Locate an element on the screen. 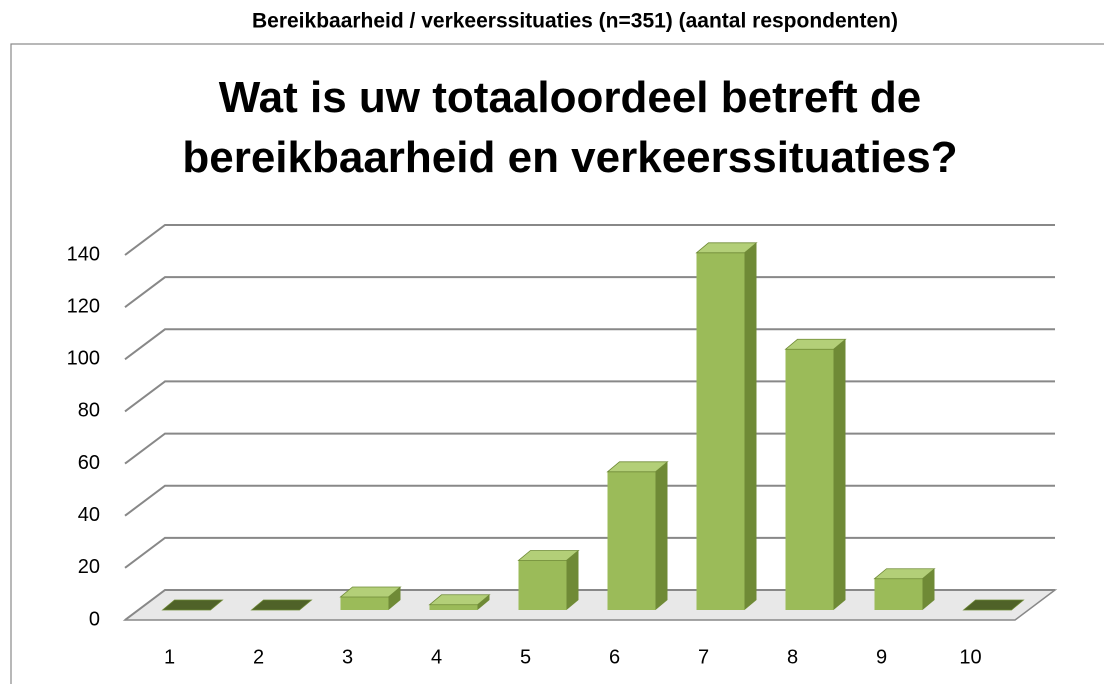  x-tick-label: 6 is located at coordinates (614, 657).